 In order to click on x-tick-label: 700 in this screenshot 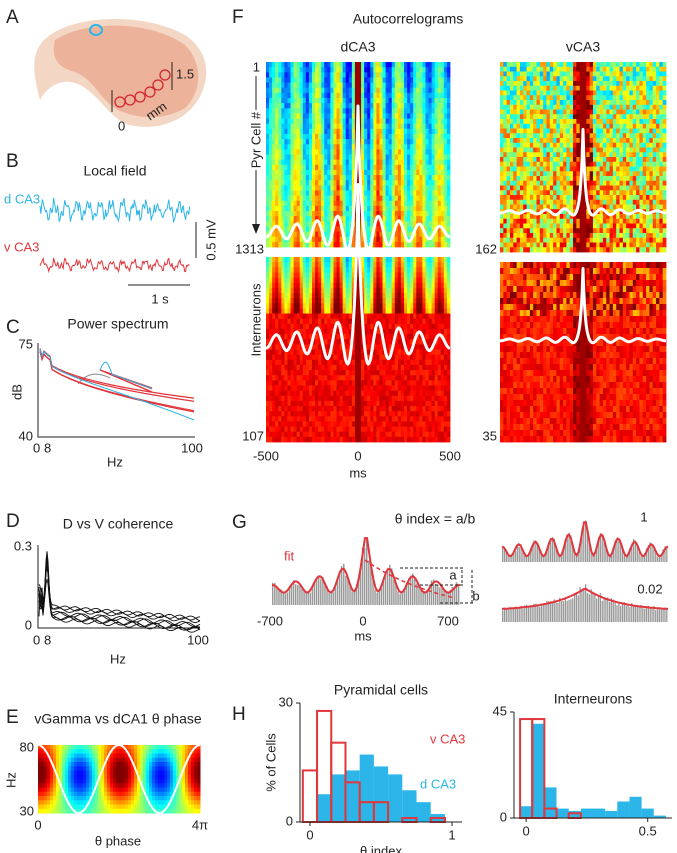, I will do `click(448, 620)`.